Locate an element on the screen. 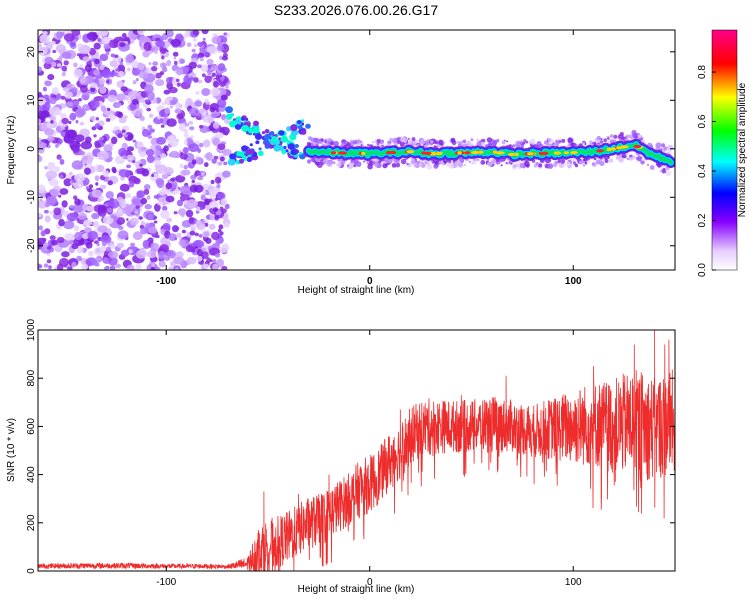 The height and width of the screenshot is (600, 750). colorbar-tick-label: 0.4 is located at coordinates (702, 171).